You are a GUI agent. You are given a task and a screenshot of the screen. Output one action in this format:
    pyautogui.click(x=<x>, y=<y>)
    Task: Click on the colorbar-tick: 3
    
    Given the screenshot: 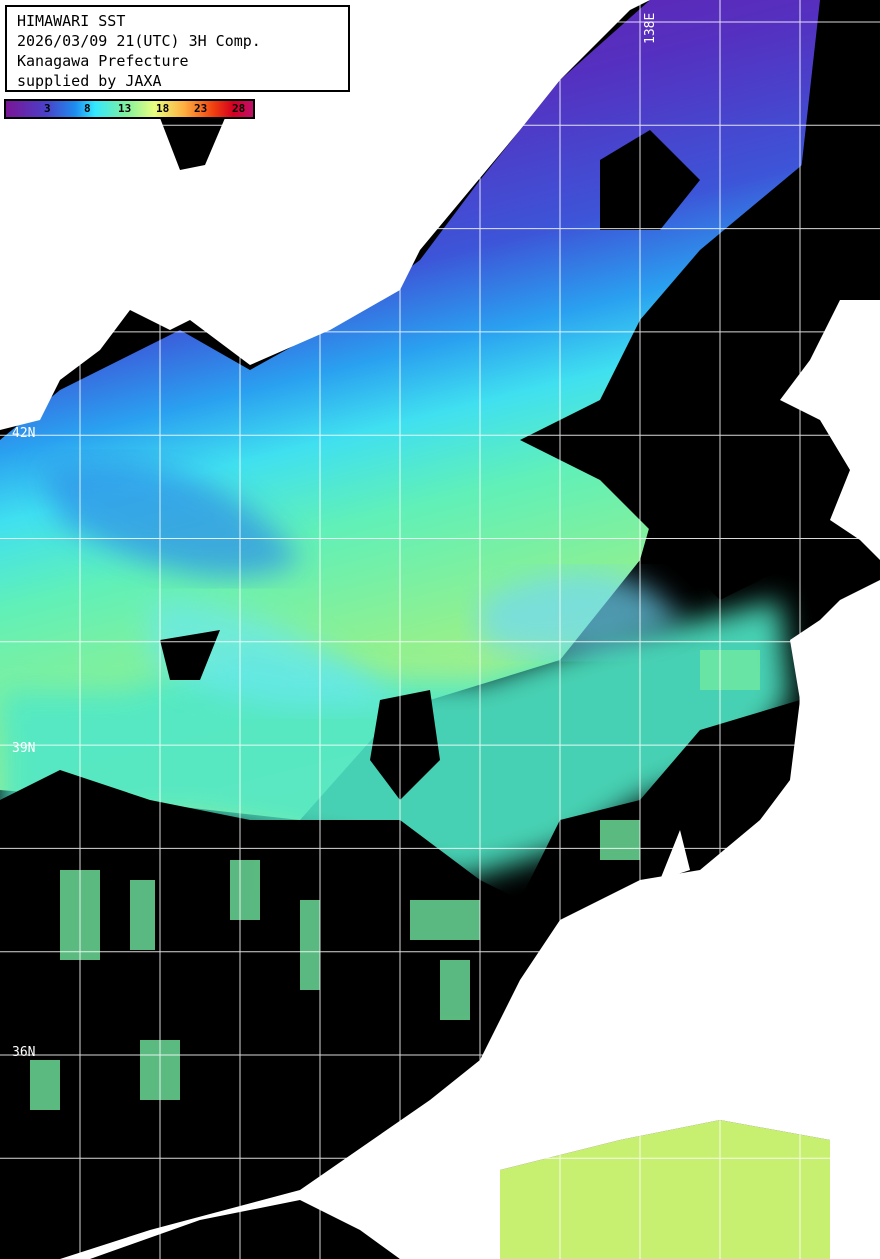 What is the action you would take?
    pyautogui.click(x=47, y=108)
    